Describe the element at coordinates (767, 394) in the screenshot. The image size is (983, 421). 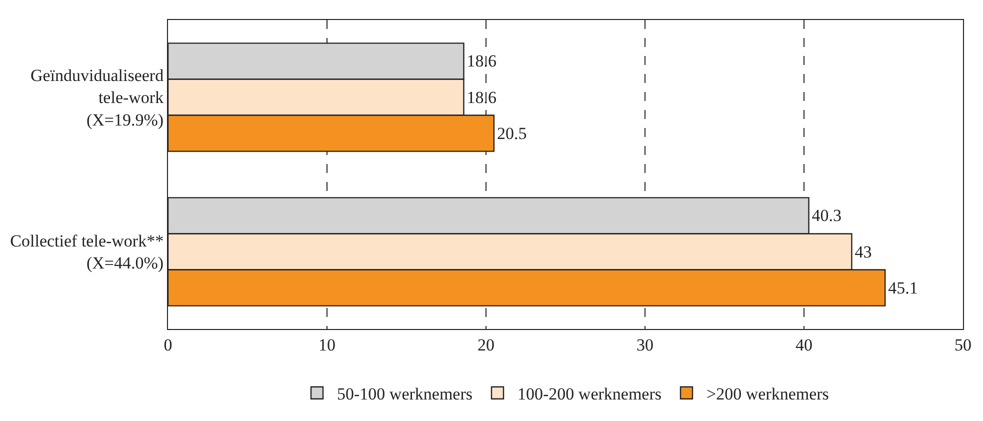
I see `legend-label: >200 werknemers` at that location.